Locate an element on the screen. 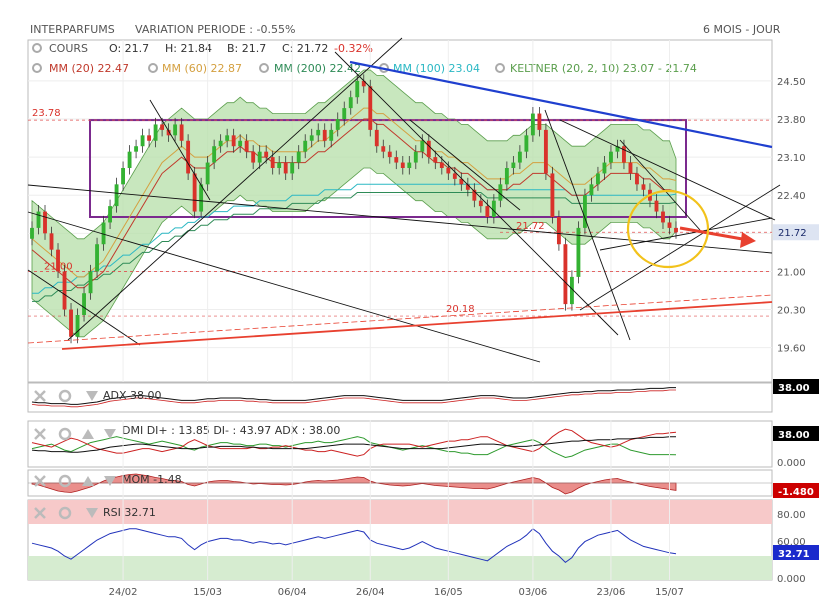  dmi-plot is located at coordinates (354, 443).